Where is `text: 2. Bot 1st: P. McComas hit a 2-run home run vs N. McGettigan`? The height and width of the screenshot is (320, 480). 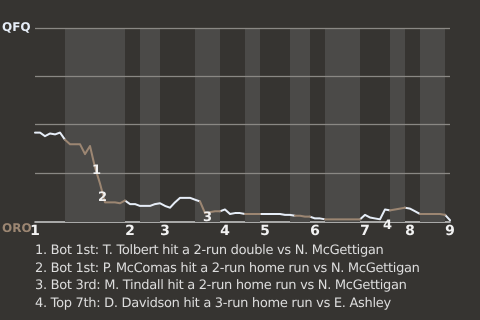 text: 2. Bot 1st: P. McComas hit a 2-run home run vs N. McGettigan is located at coordinates (227, 268).